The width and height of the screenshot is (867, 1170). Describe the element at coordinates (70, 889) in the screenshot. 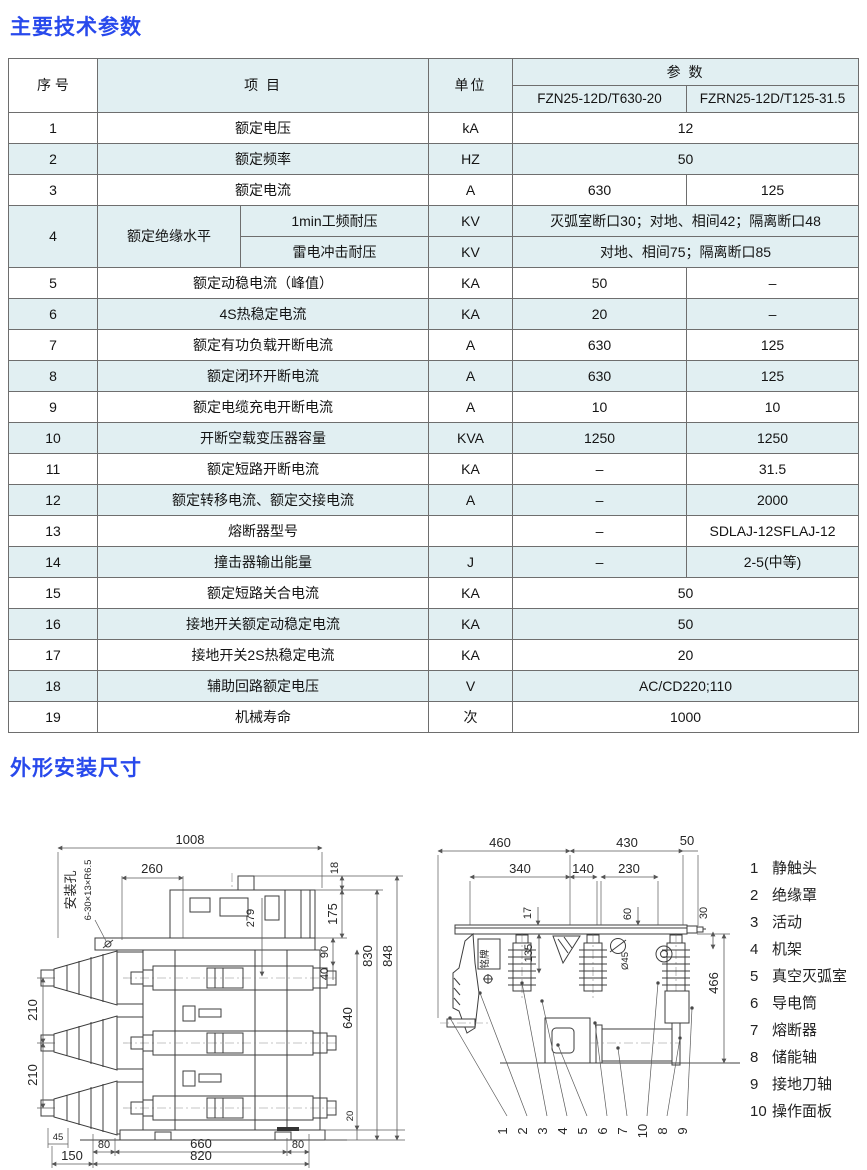

I see `mount-hole-label: 安装孔` at that location.